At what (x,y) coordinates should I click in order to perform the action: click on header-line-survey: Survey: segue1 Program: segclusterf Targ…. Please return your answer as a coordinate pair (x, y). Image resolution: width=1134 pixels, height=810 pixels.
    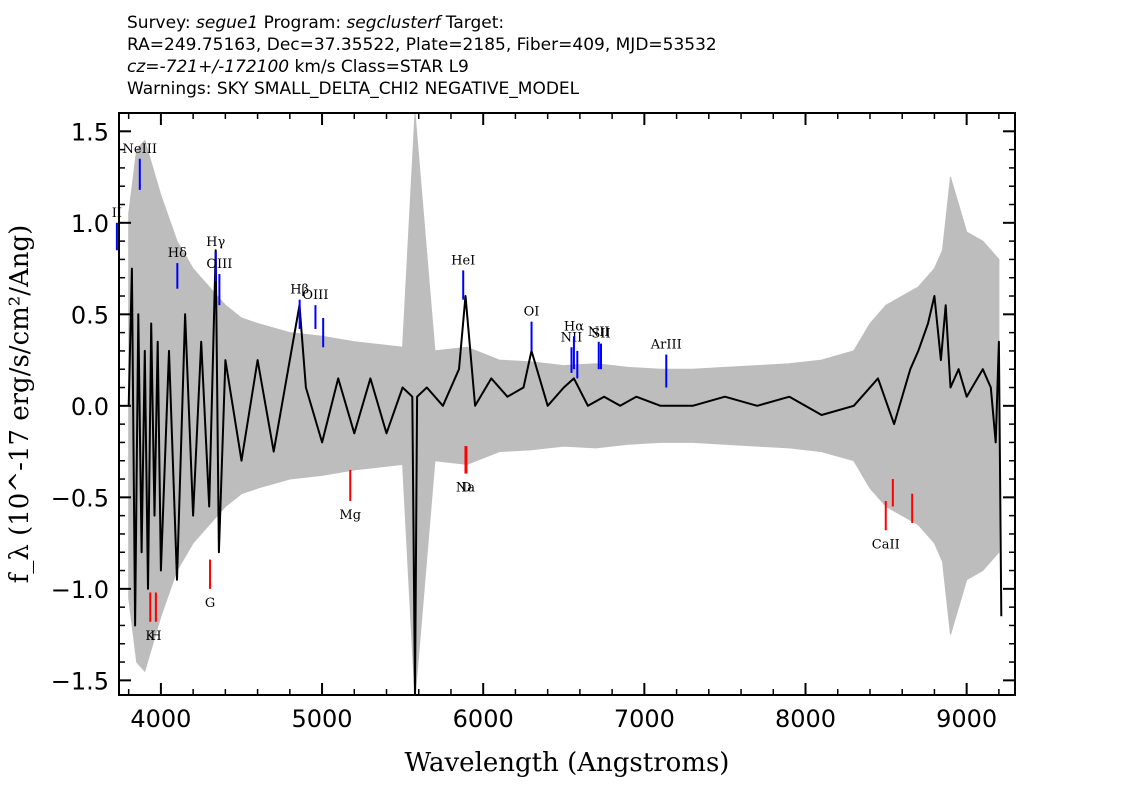
    Looking at the image, I should click on (316, 23).